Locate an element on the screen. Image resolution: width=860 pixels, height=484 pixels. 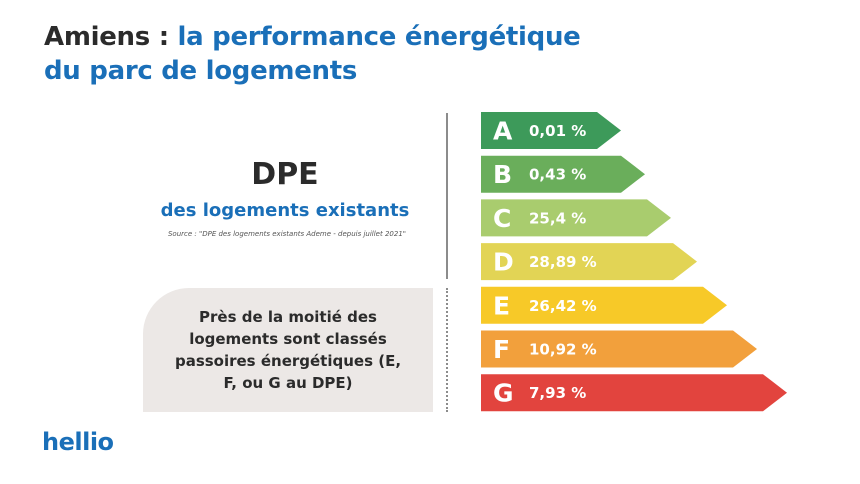
dpe-value-label-a: 0,01 % is located at coordinates (557, 131).